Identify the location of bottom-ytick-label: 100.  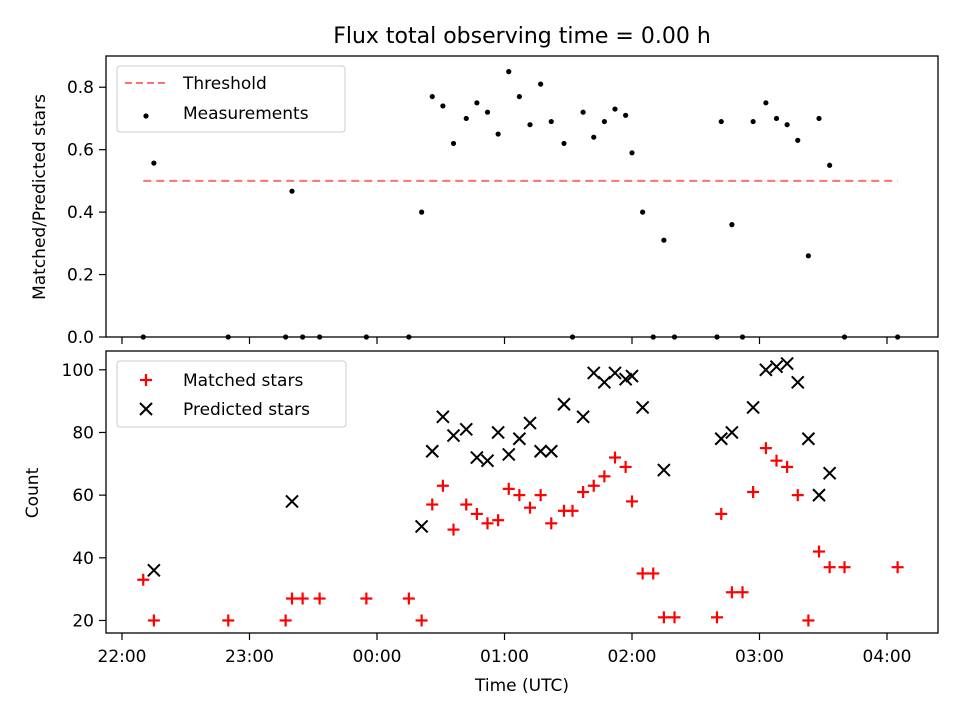
(78, 371).